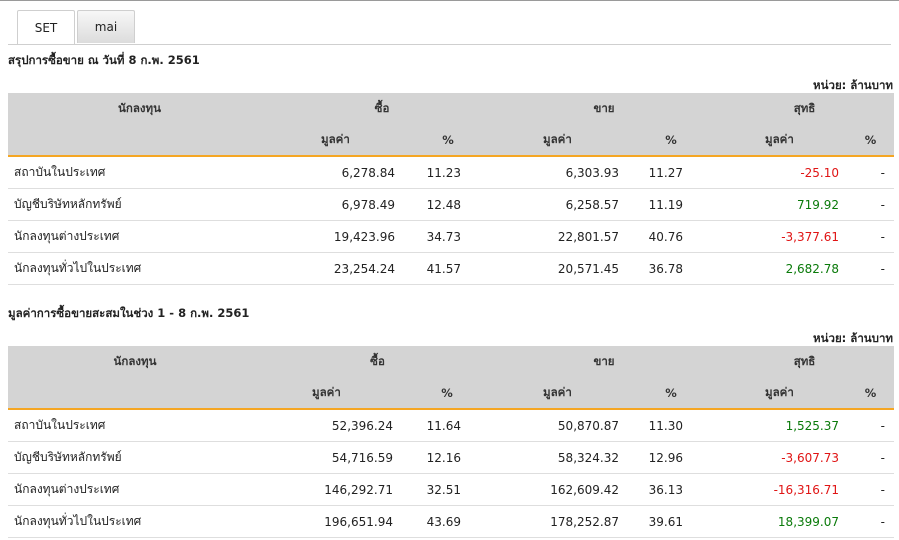 This screenshot has width=899, height=540. Describe the element at coordinates (781, 457) in the screenshot. I see `net-value-cell: -3,607.73` at that location.